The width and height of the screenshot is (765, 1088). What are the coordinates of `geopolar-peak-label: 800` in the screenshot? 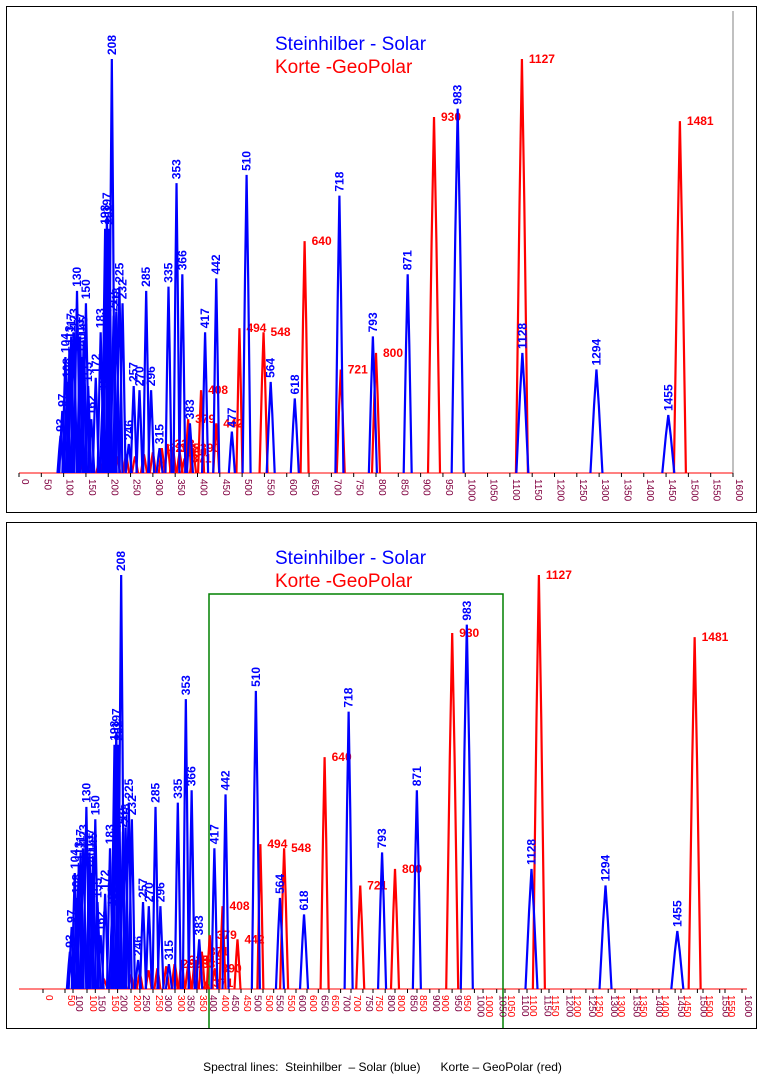 It's located at (412, 869).